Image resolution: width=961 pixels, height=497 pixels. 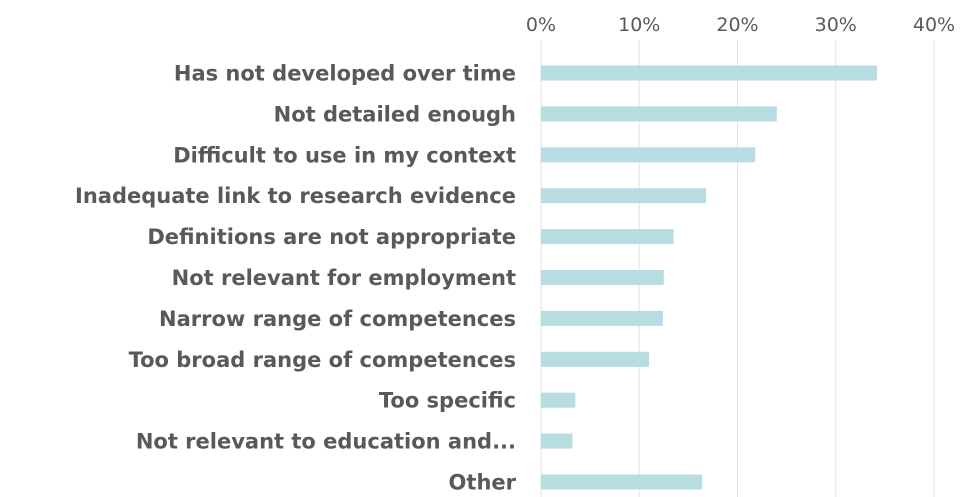 I want to click on category-label: Inadequate link to research evidence, so click(x=295, y=196).